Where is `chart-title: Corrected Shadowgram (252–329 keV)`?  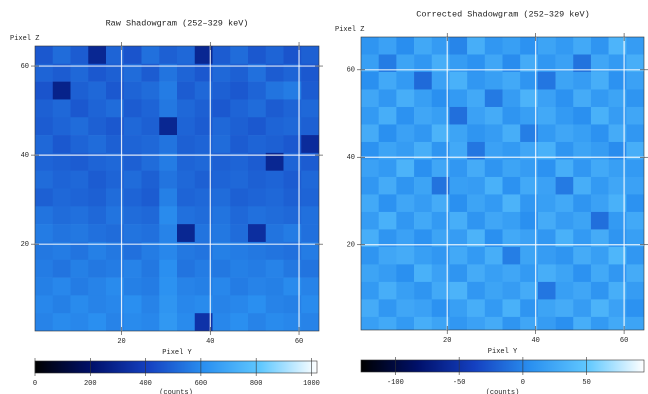 chart-title: Corrected Shadowgram (252–329 keV) is located at coordinates (502, 14).